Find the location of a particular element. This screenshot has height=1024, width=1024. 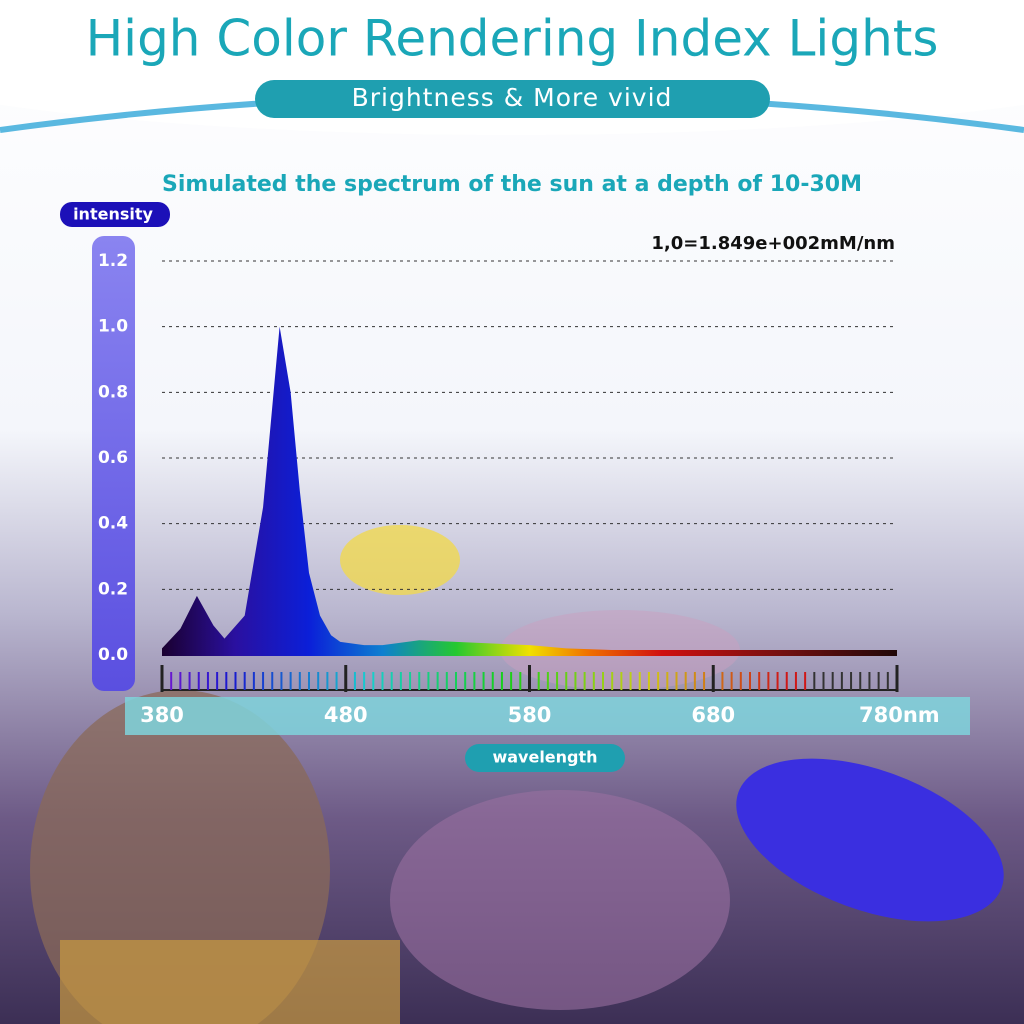

x-tick-label: 680 is located at coordinates (713, 715).